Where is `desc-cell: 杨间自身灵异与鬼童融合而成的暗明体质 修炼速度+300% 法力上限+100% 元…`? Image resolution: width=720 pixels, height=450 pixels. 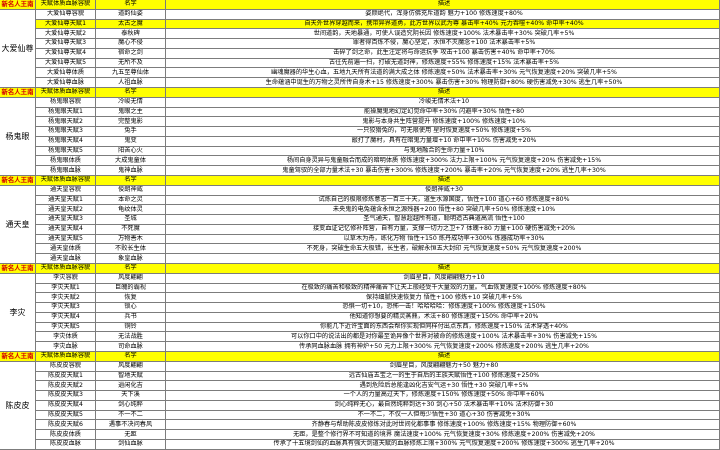
desc-cell: 杨间自身灵异与鬼童融合而成的暗明体质 修炼速度+300% 法力上限+100% 元… is located at coordinates (443, 161).